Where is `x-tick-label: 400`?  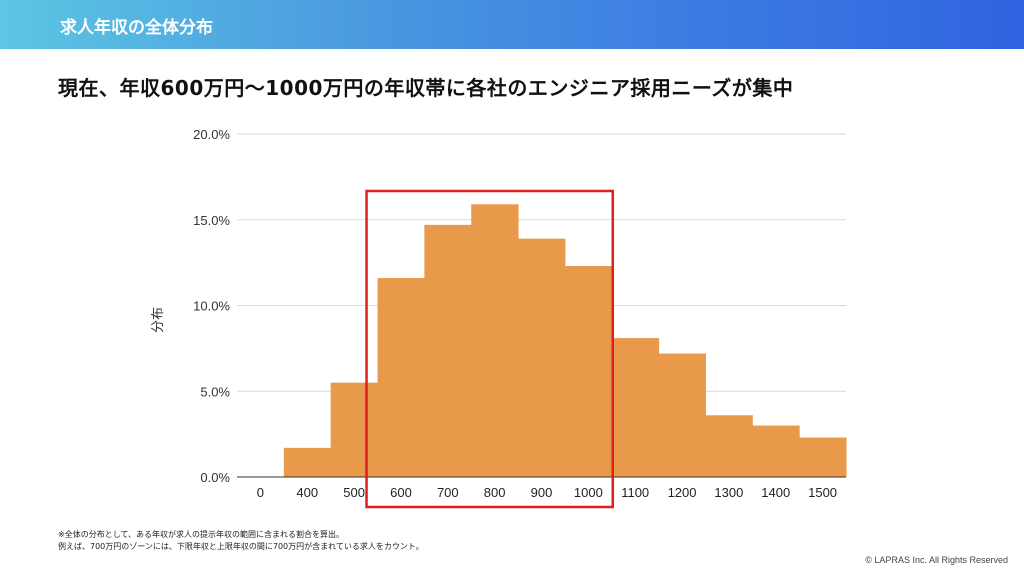
x-tick-label: 400 is located at coordinates (307, 492).